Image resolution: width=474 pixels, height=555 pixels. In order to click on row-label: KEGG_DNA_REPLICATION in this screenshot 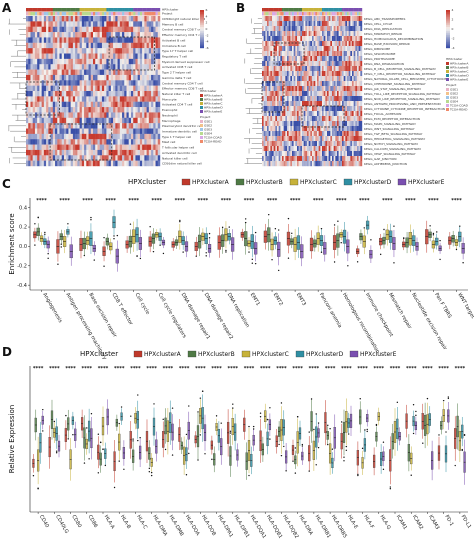, I will do `click(383, 29)`.